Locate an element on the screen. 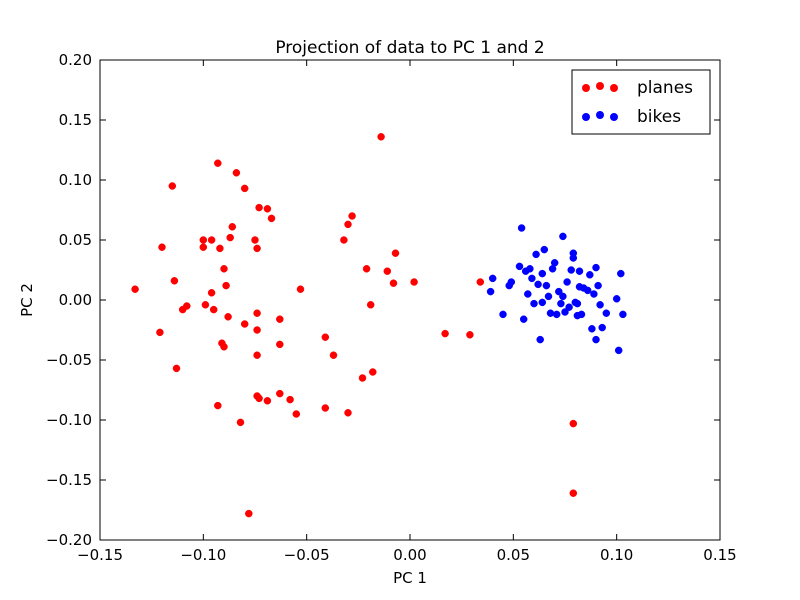 This screenshot has height=600, width=800. legend: planes bikes is located at coordinates (641, 102).